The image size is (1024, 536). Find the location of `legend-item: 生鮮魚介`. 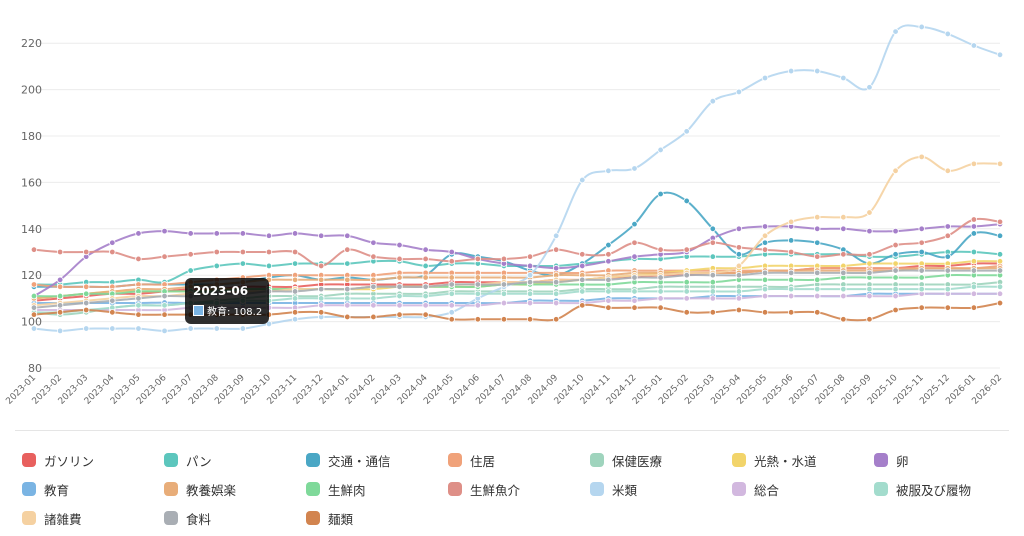

legend-item: 生鮮魚介 is located at coordinates (484, 489).